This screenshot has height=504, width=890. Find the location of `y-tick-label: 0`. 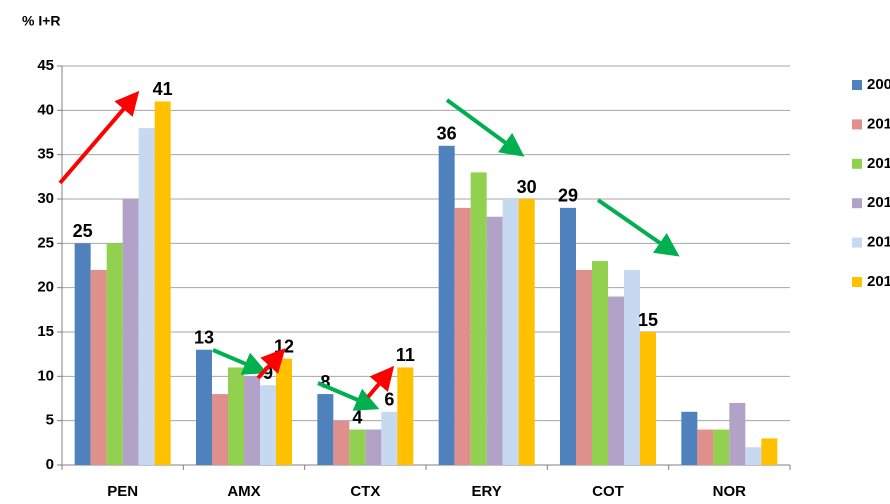

y-tick-label: 0 is located at coordinates (50, 464).